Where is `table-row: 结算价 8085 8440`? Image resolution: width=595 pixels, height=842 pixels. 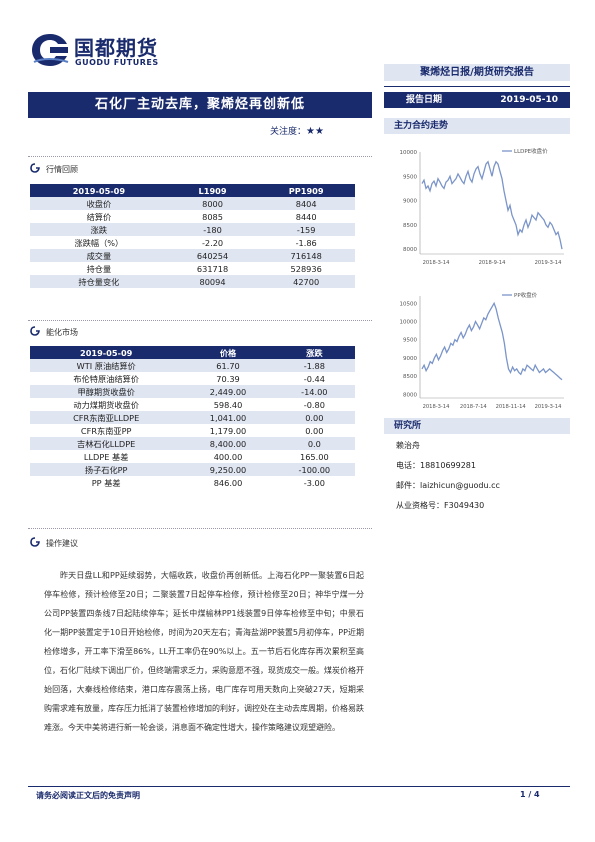 table-row: 结算价 8085 8440 is located at coordinates (192, 216).